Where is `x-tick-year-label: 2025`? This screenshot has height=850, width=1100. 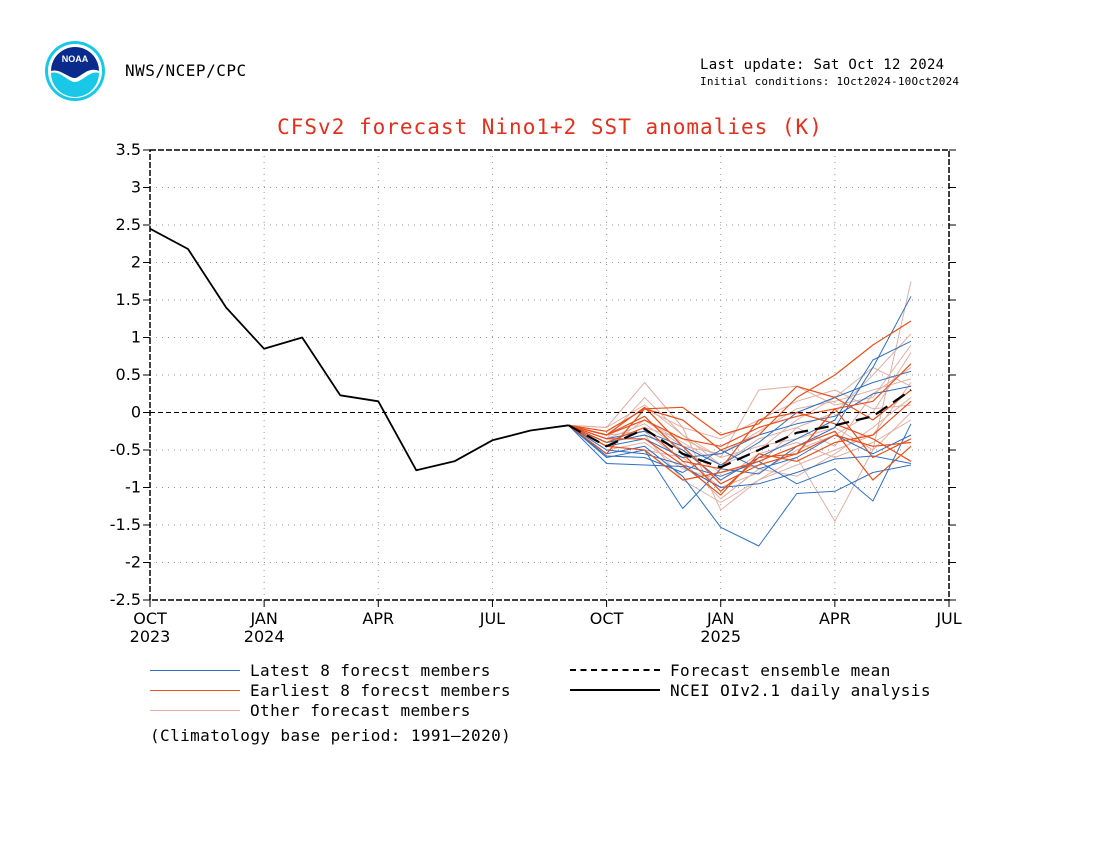 x-tick-year-label: 2025 is located at coordinates (720, 636).